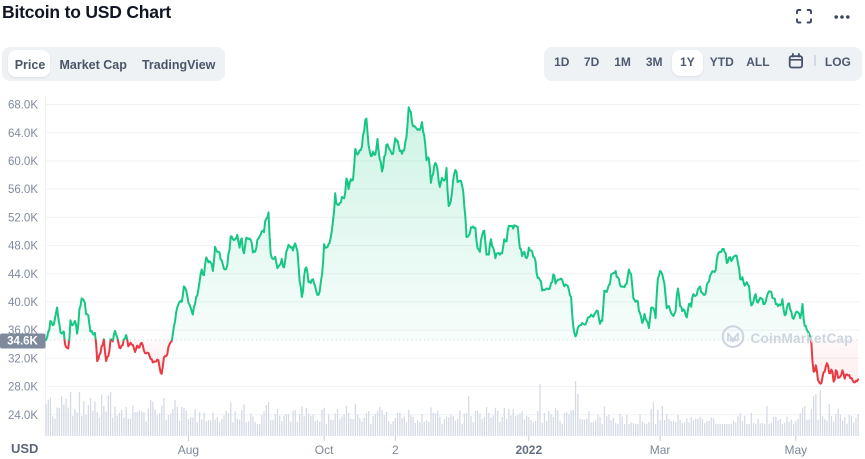 Image resolution: width=865 pixels, height=459 pixels. I want to click on svg-text: 2022, so click(528, 450).